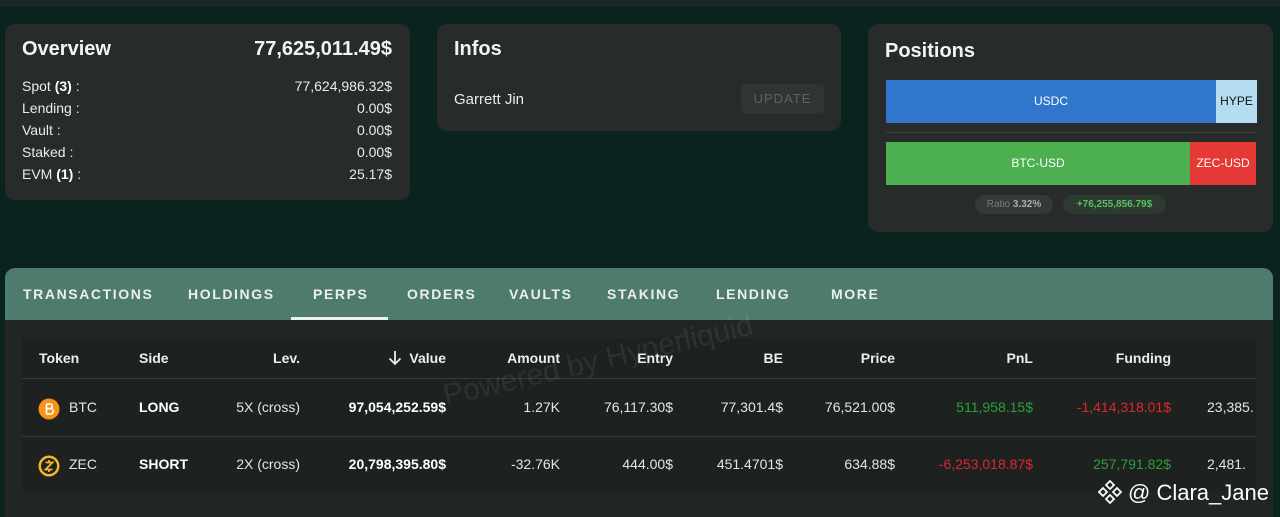  I want to click on table-cell: 2X (cross), so click(268, 464).